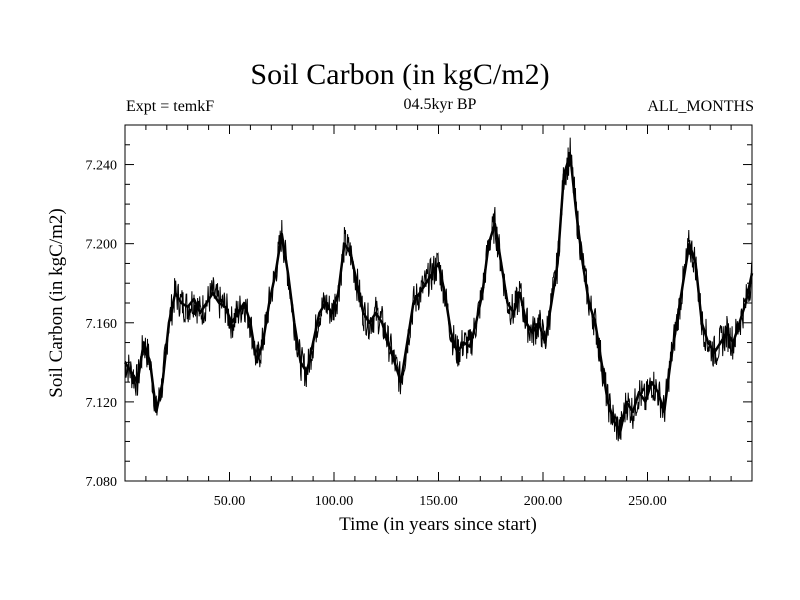 This screenshot has height=600, width=800. Describe the element at coordinates (102, 324) in the screenshot. I see `y-tick-label: 7.160` at that location.